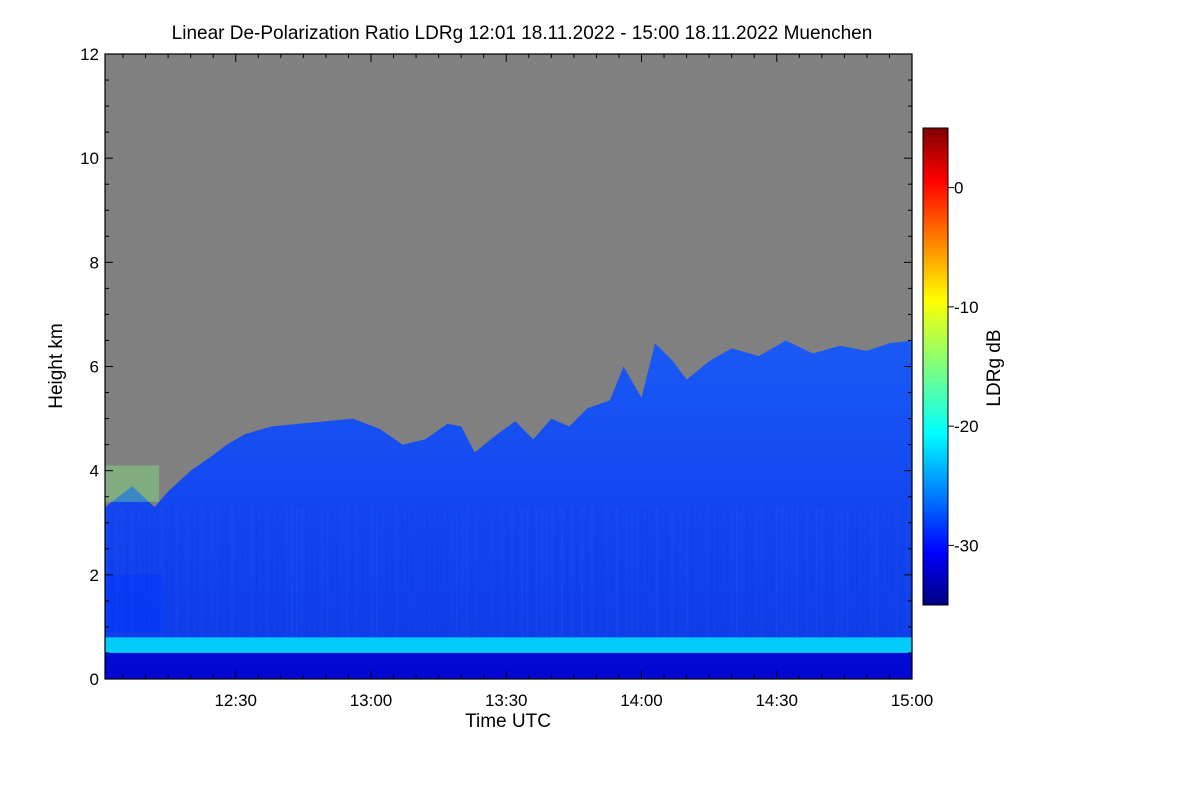 Image resolution: width=1200 pixels, height=800 pixels. What do you see at coordinates (371, 700) in the screenshot?
I see `x-tick-label: 13:00` at bounding box center [371, 700].